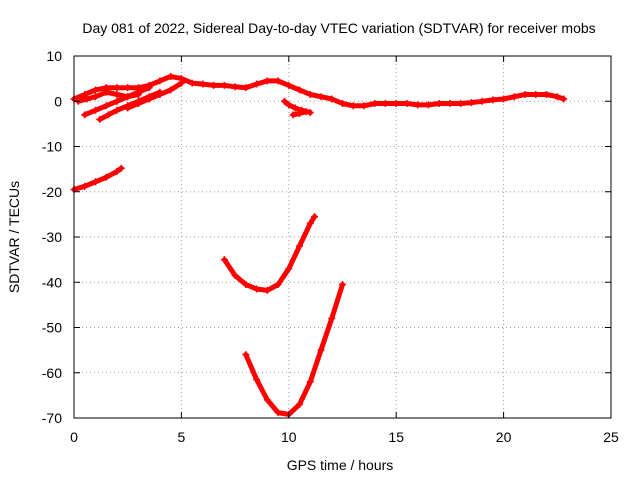  What do you see at coordinates (52, 192) in the screenshot?
I see `y-tick-label: -20` at bounding box center [52, 192].